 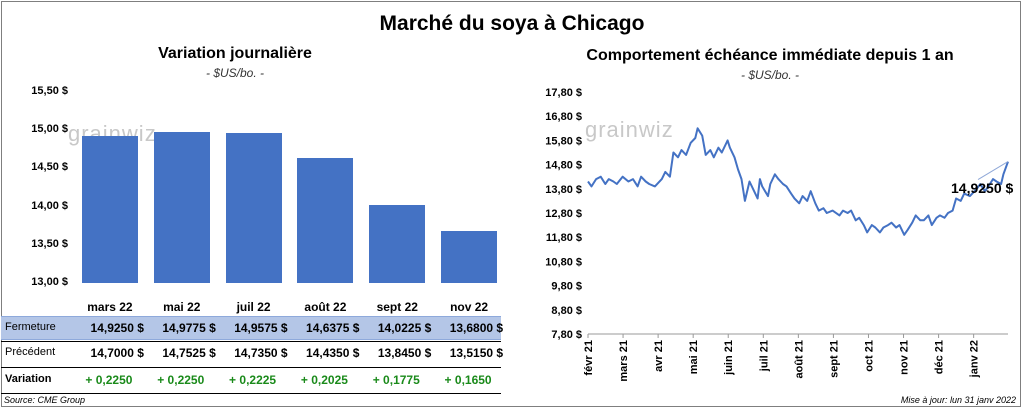 What do you see at coordinates (566, 287) in the screenshot?
I see `line-y-tick-label: 9,80 $` at bounding box center [566, 287].